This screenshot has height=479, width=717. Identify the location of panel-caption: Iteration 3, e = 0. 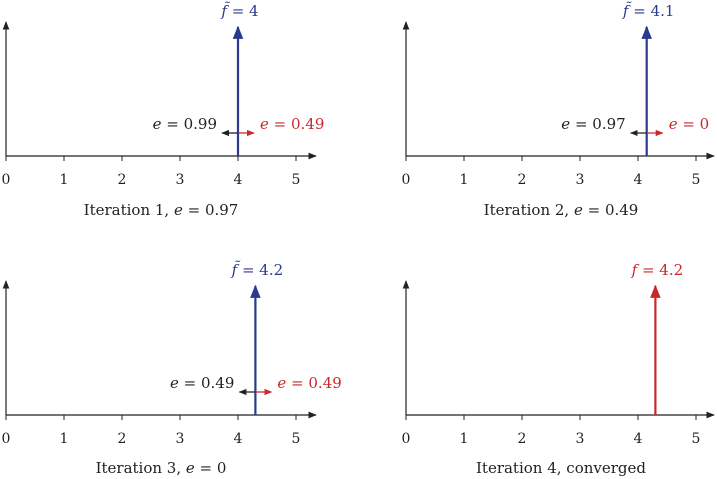
(161, 468).